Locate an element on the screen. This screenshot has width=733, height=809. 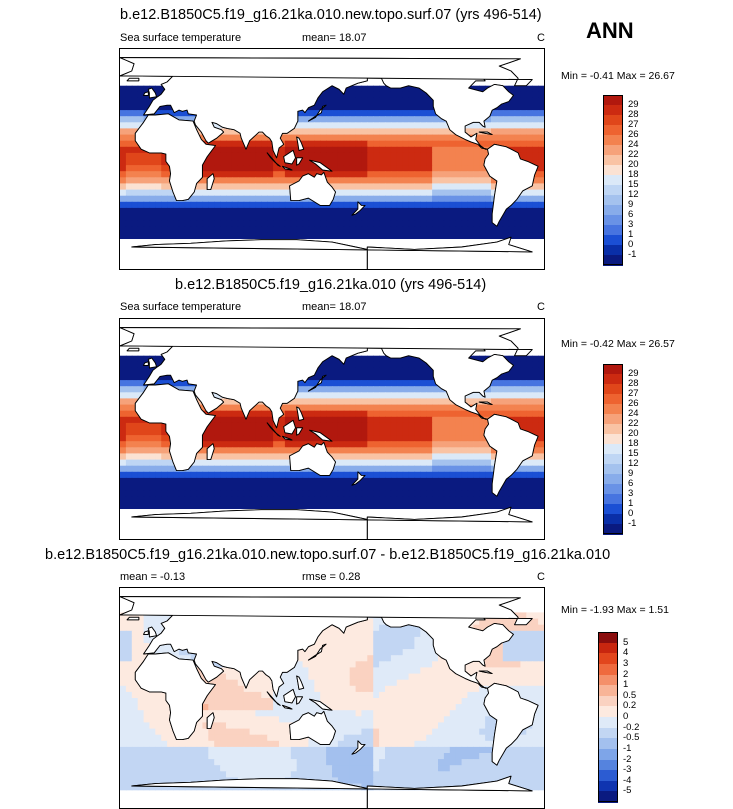
colorbar-level-label: 5 is located at coordinates (626, 642).